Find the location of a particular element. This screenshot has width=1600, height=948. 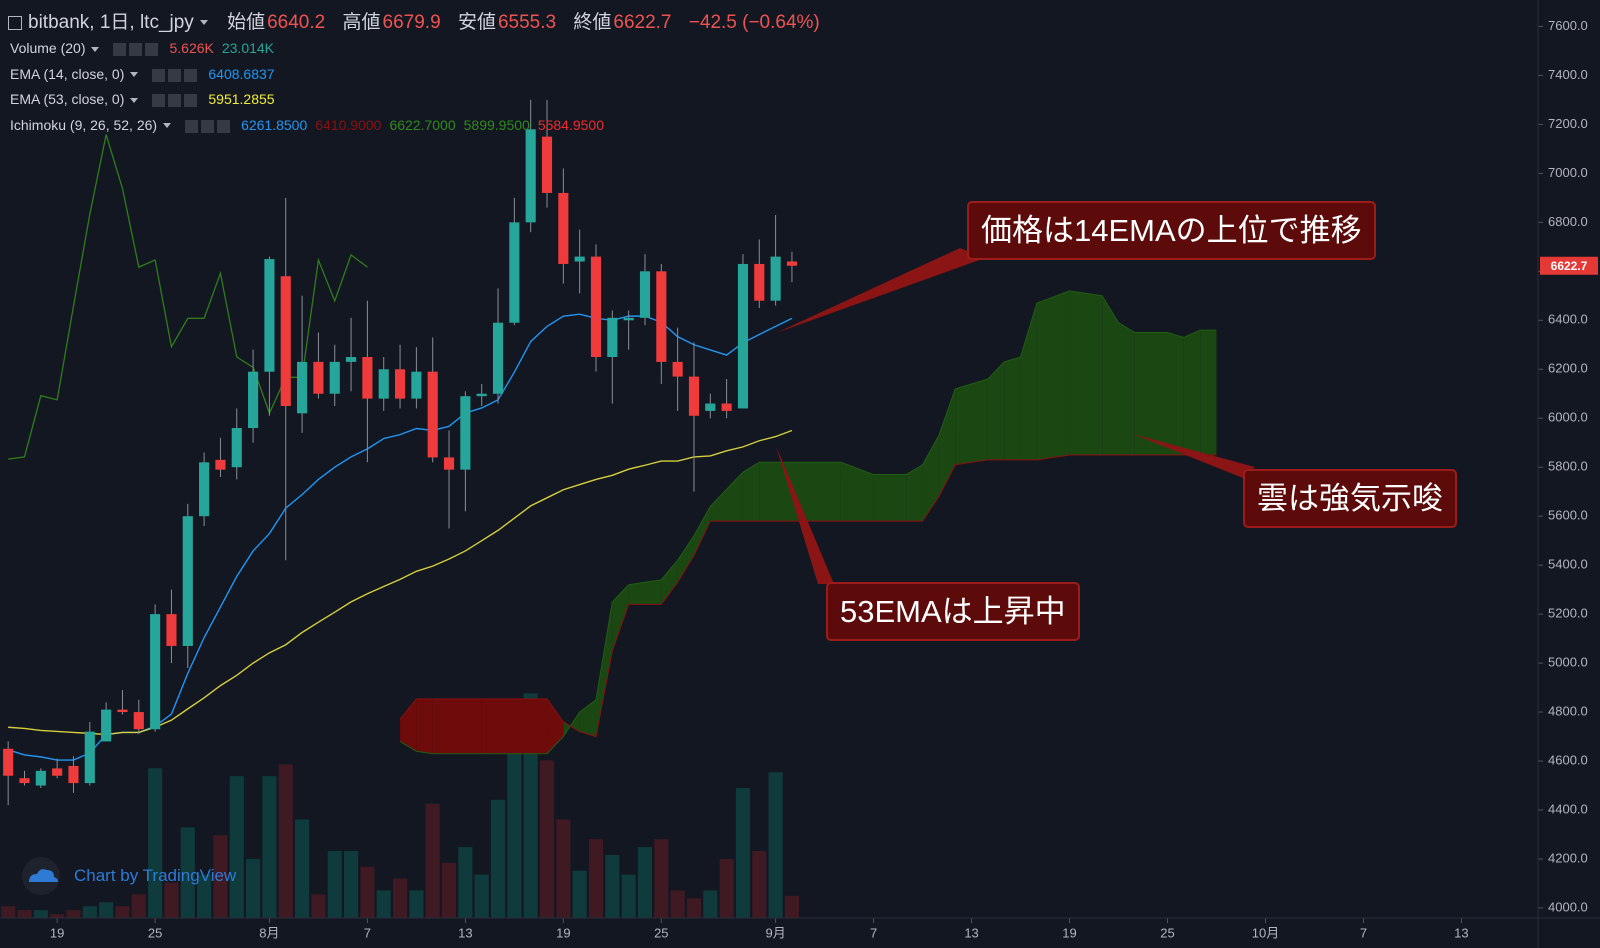

collapse-icon is located at coordinates (15, 22).